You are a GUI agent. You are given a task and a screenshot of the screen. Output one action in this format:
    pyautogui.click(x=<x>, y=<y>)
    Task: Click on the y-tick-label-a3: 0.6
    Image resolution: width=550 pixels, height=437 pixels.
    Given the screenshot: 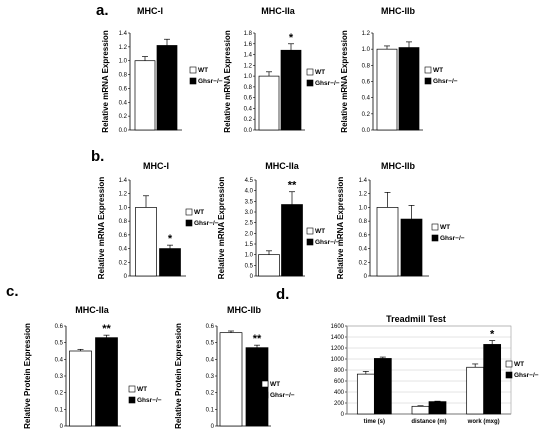 What is the action you would take?
    pyautogui.click(x=366, y=83)
    